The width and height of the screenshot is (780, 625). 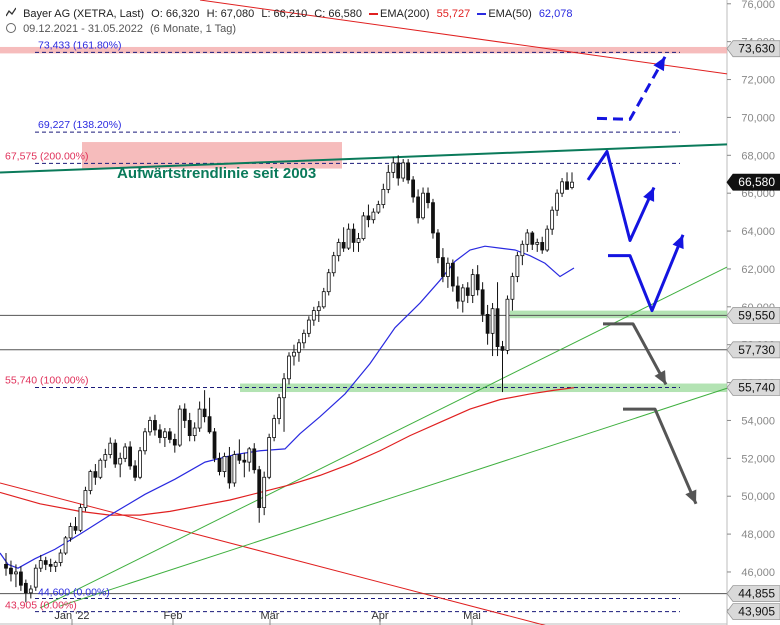 I want to click on price-label: 55,740, so click(x=753, y=387).